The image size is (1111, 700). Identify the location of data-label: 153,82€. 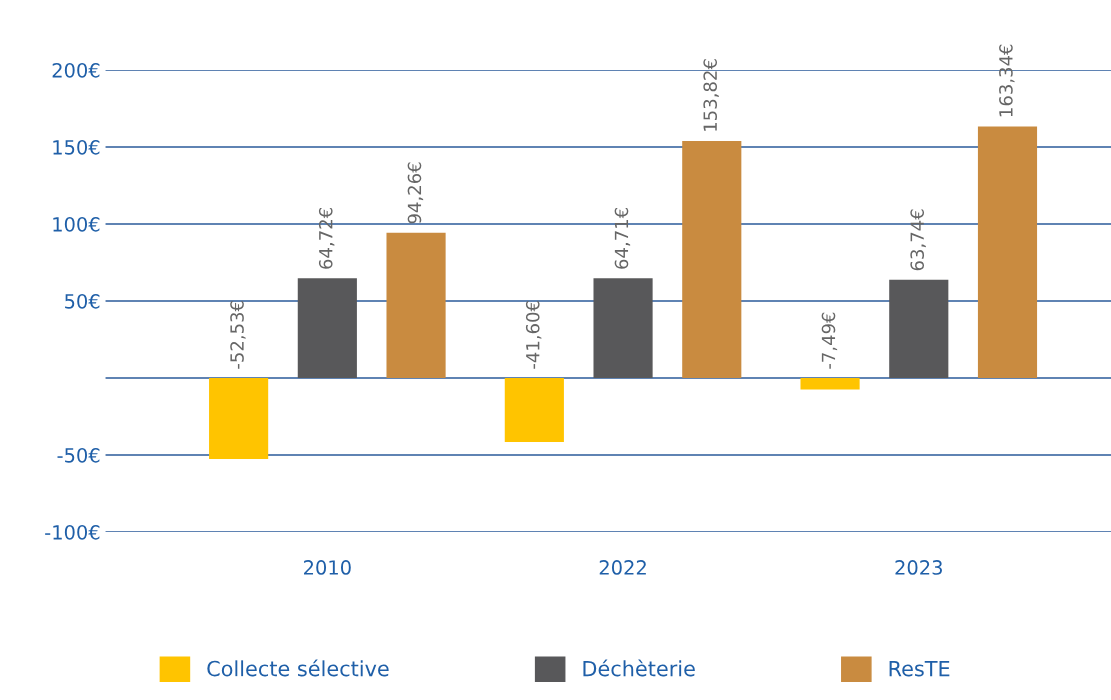
(711, 95).